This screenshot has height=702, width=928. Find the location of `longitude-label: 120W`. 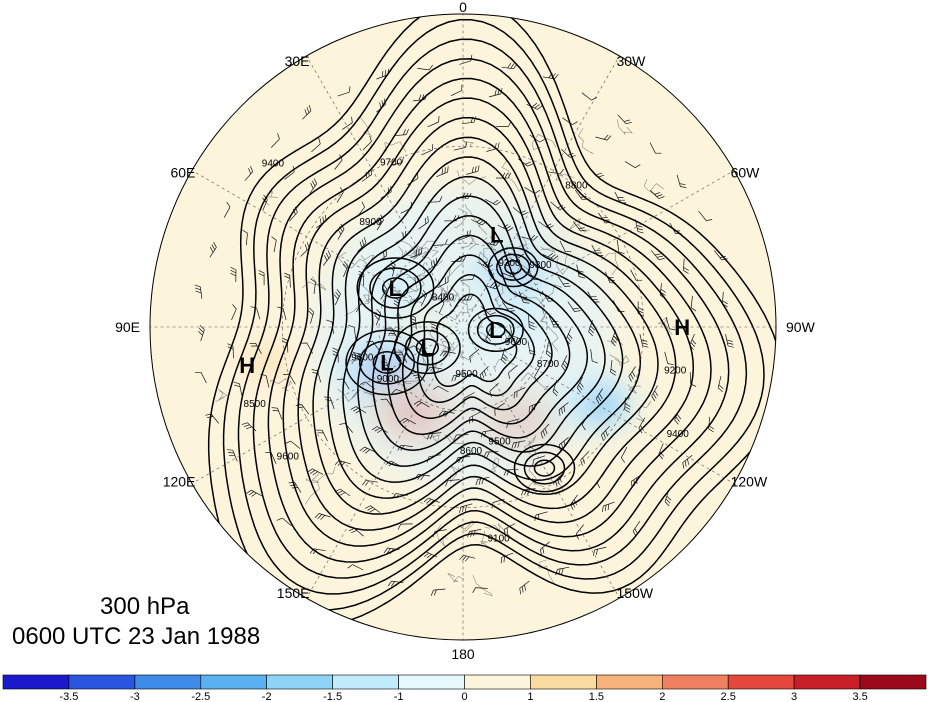

longitude-label: 120W is located at coordinates (749, 482).